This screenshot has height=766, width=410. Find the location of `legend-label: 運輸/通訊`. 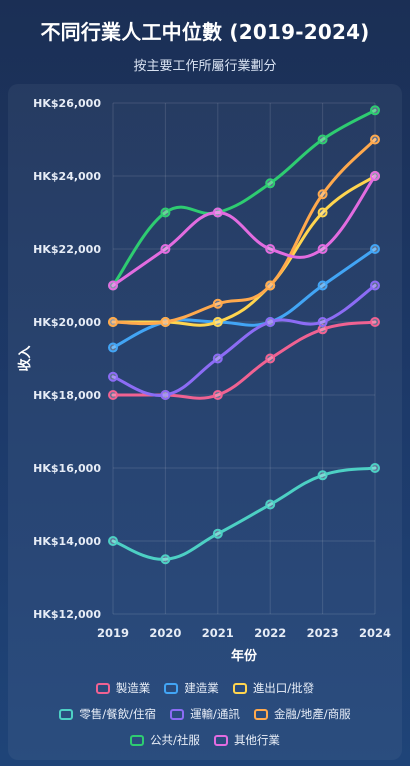

legend-label: 運輸/通訊 is located at coordinates (215, 714).